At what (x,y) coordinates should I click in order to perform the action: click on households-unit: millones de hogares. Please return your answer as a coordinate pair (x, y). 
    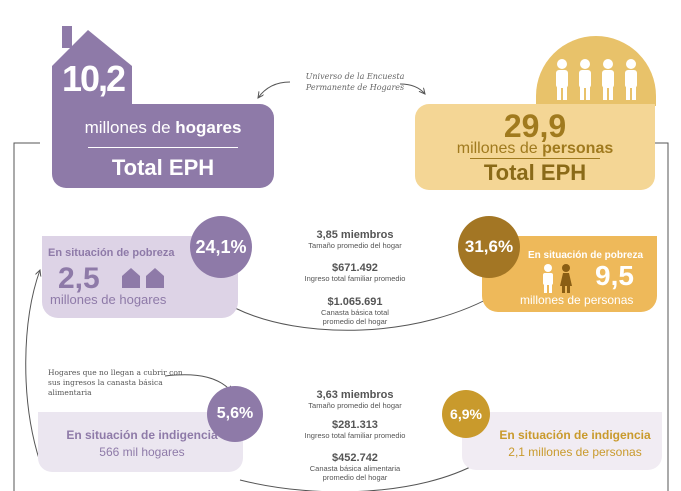
    Looking at the image, I should click on (163, 127).